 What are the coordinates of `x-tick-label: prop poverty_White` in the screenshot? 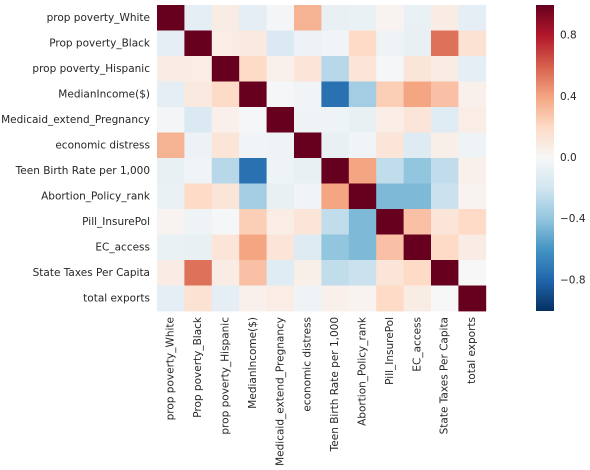 It's located at (171, 368).